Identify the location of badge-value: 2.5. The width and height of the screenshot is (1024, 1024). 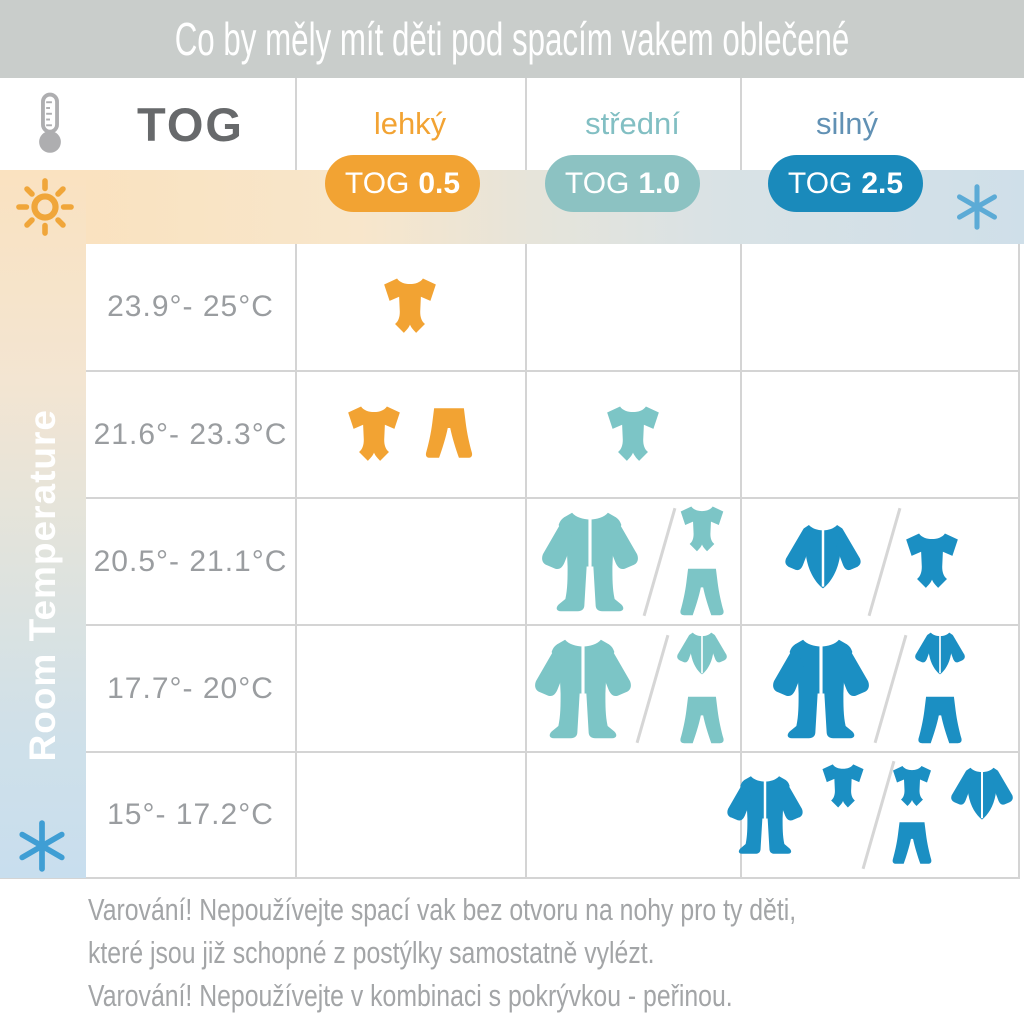
(882, 183).